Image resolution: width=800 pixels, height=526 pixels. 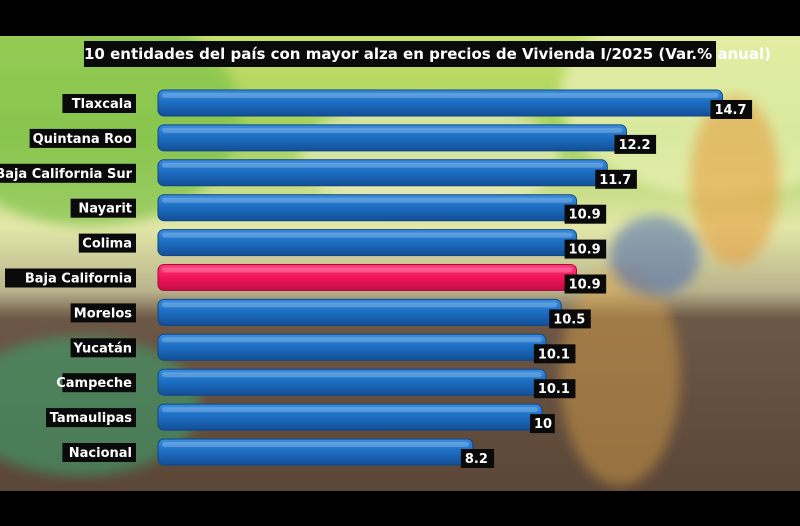 I want to click on category-label: Nacional, so click(x=100, y=453).